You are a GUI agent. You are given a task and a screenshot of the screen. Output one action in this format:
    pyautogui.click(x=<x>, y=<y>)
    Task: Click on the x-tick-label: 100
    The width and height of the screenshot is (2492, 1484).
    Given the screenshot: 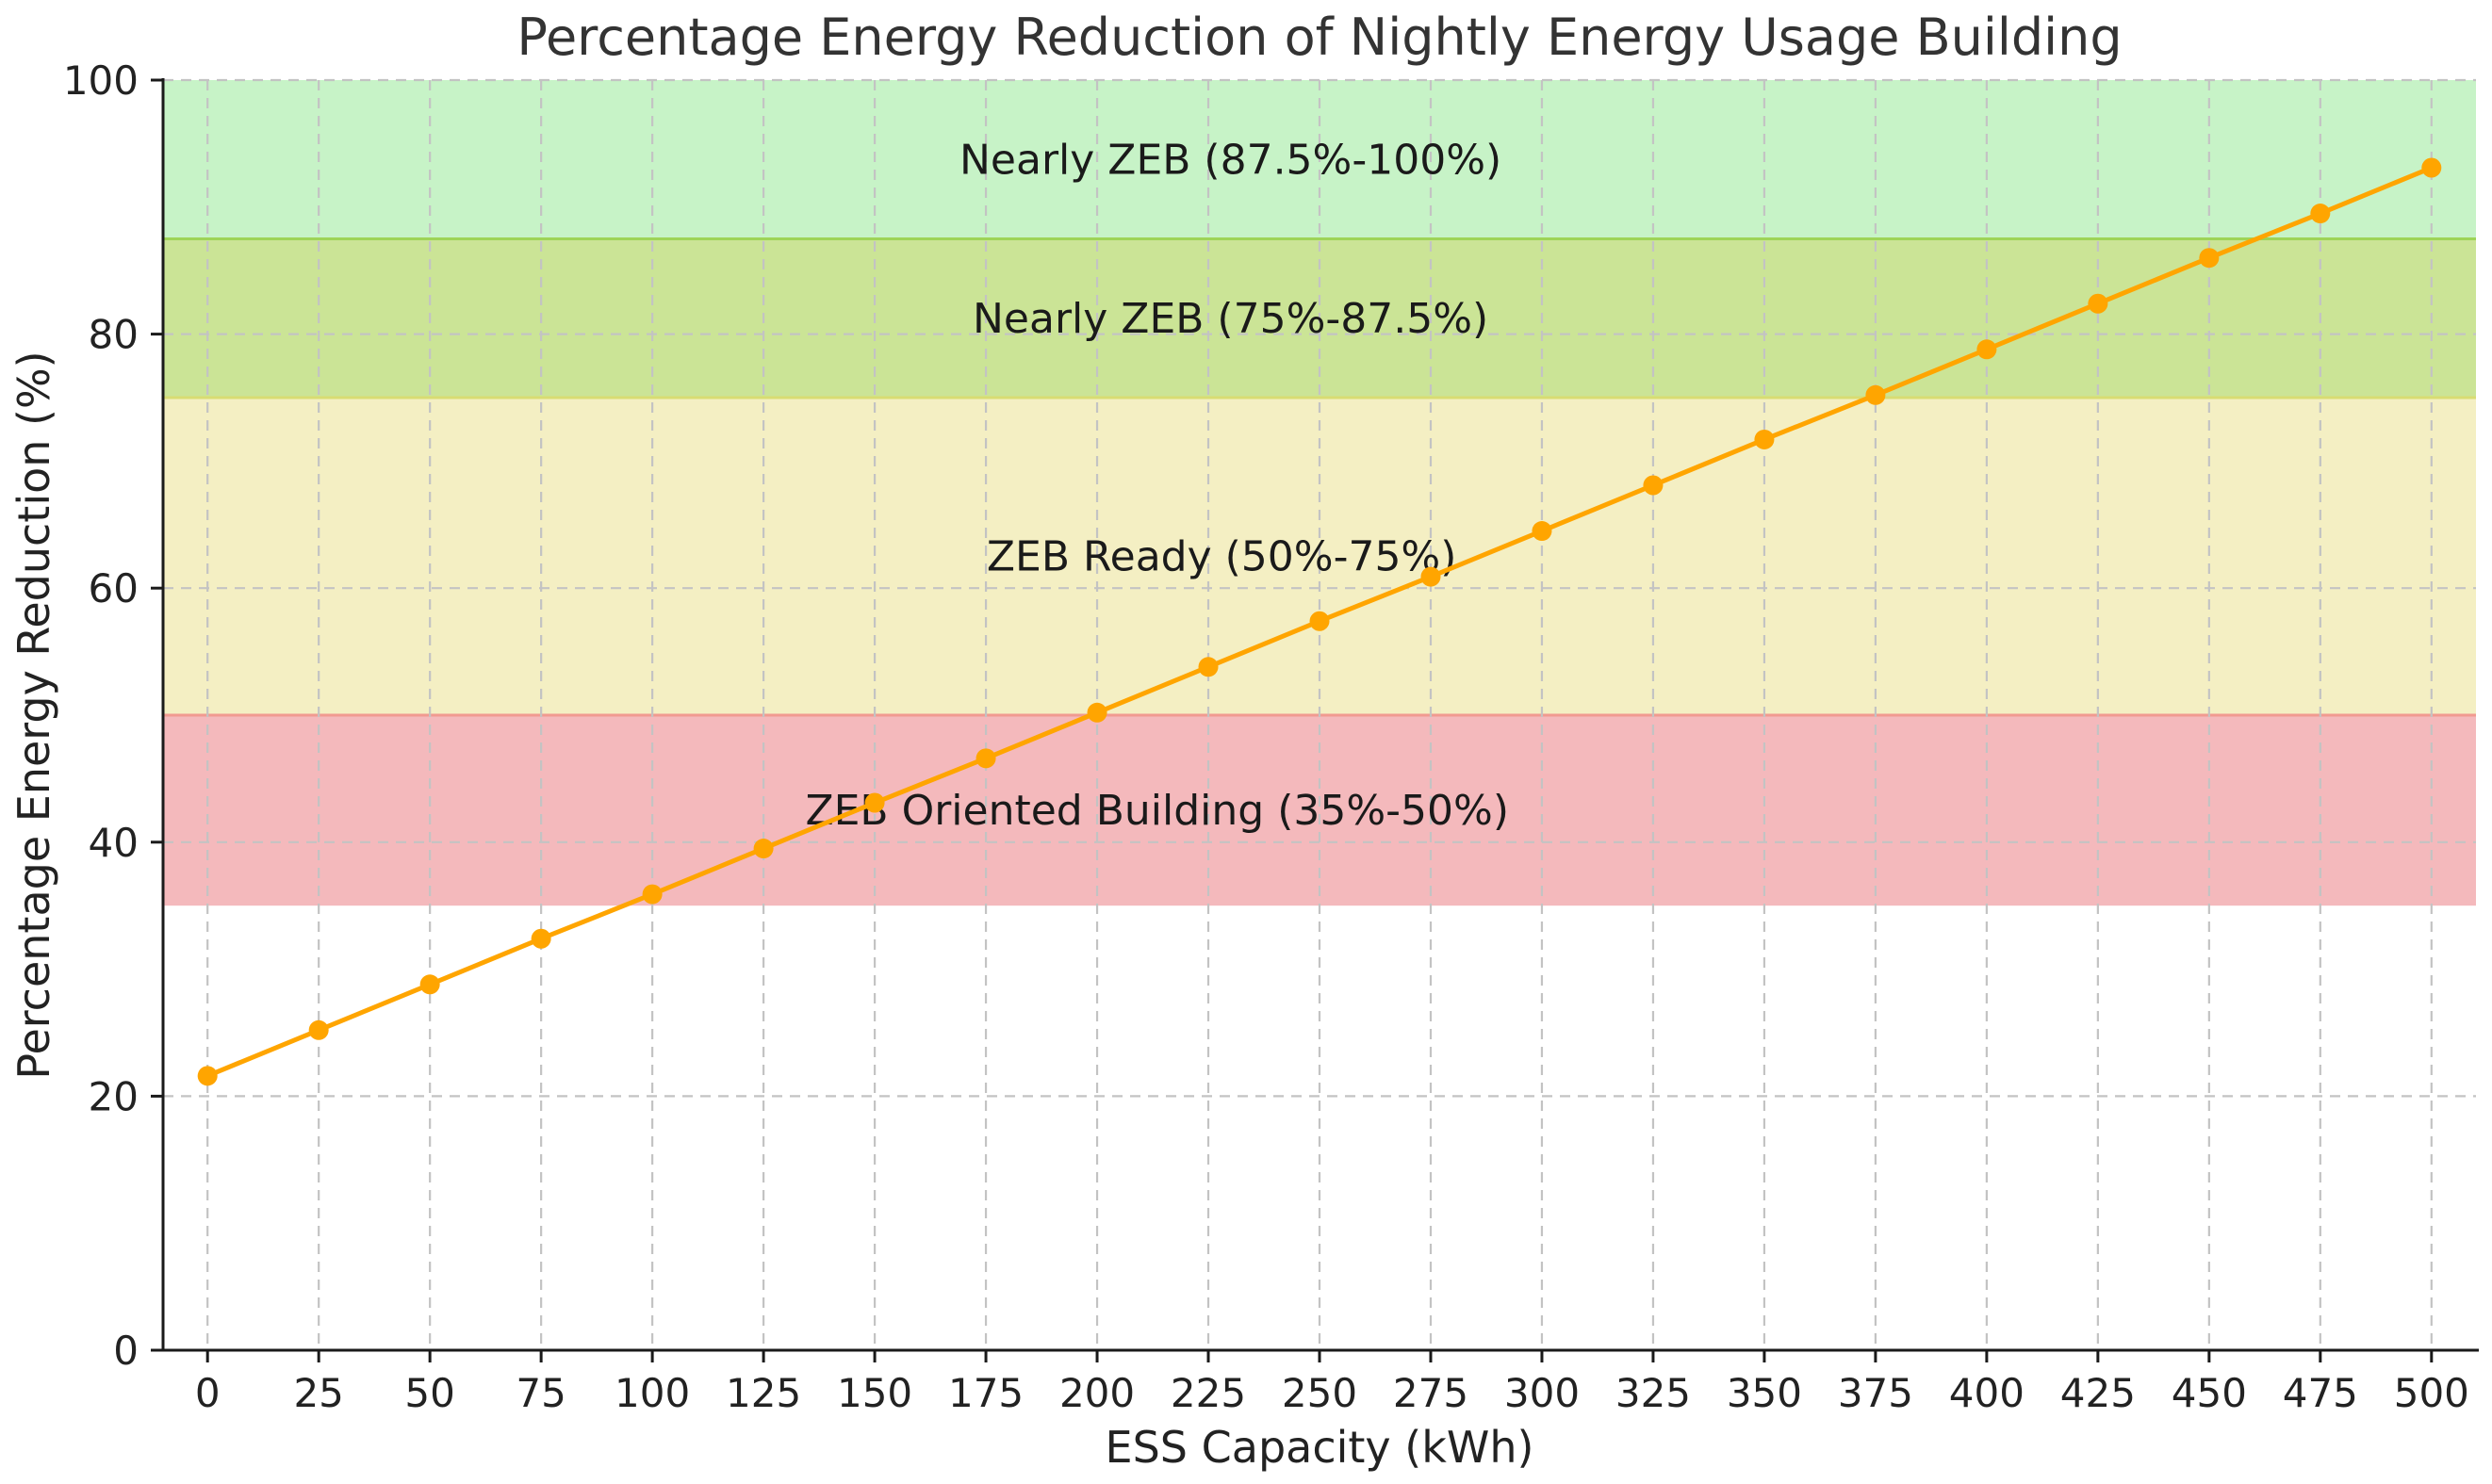 What is the action you would take?
    pyautogui.click(x=652, y=1393)
    